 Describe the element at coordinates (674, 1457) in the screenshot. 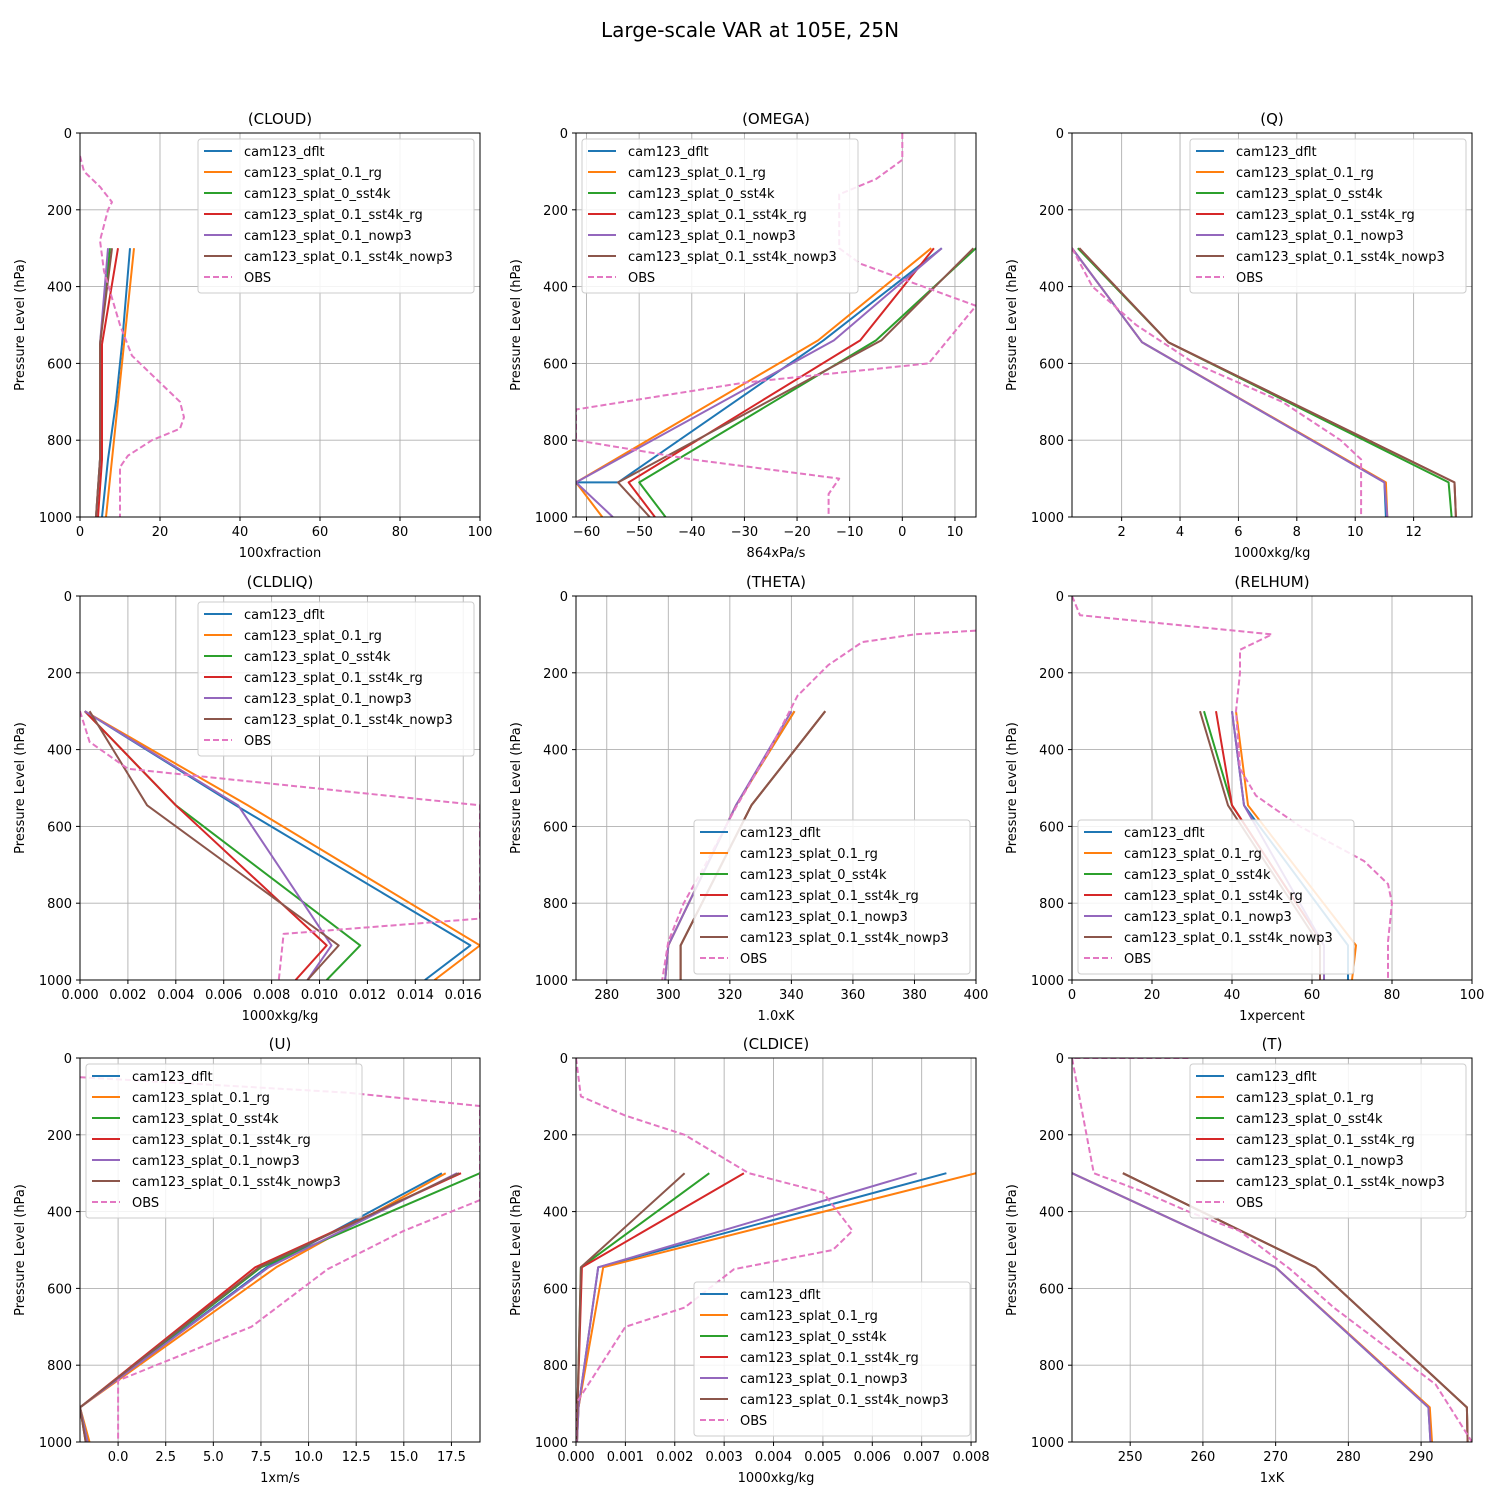

I see `x-tick-label: 0.002` at that location.